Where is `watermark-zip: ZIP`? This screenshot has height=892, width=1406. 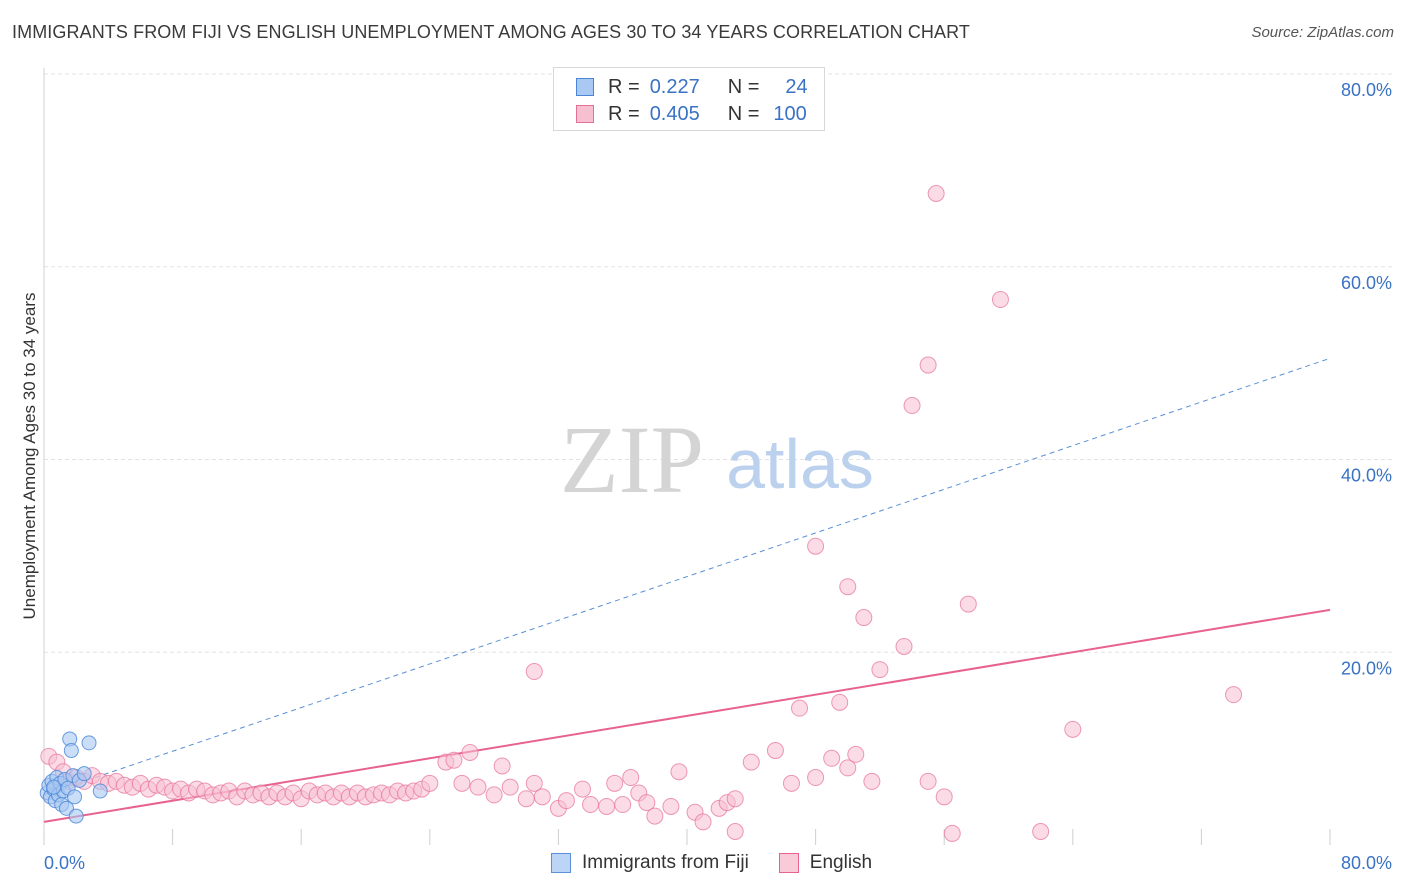 watermark-zip: ZIP is located at coordinates (632, 459).